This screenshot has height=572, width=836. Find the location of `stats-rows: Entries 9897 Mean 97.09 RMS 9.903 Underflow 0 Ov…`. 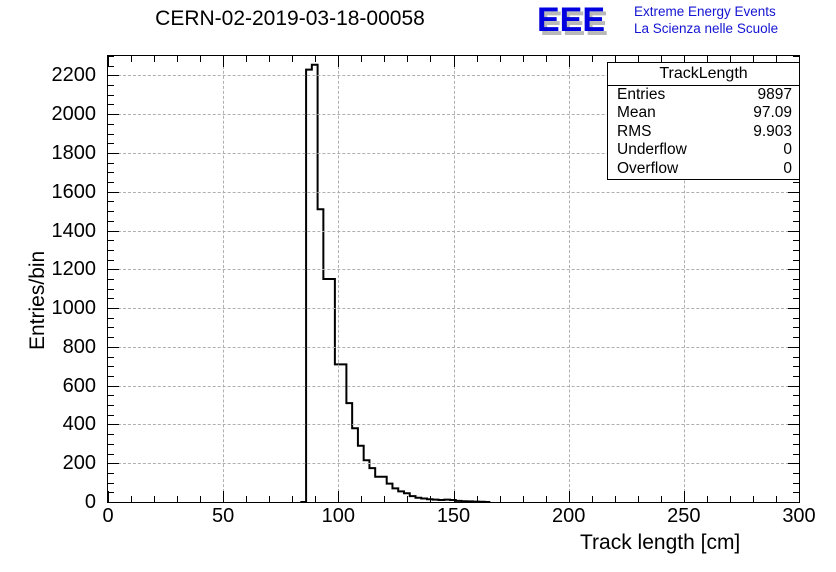

stats-rows: Entries 9897 Mean 97.09 RMS 9.903 Underflow 0 Ov… is located at coordinates (703, 132).